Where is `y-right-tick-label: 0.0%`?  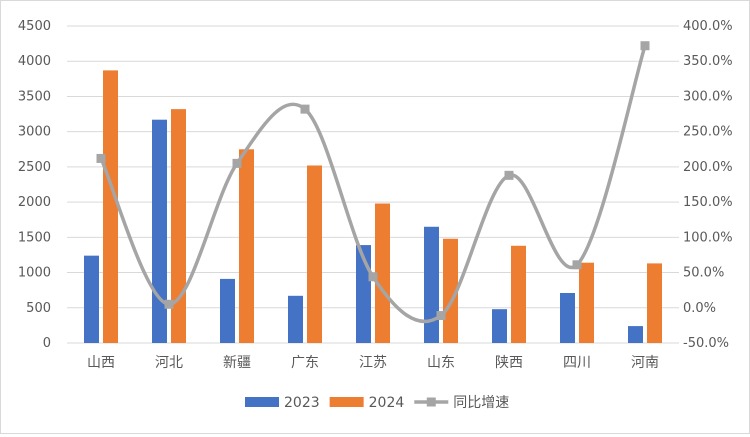
y-right-tick-label: 0.0% is located at coordinates (699, 308).